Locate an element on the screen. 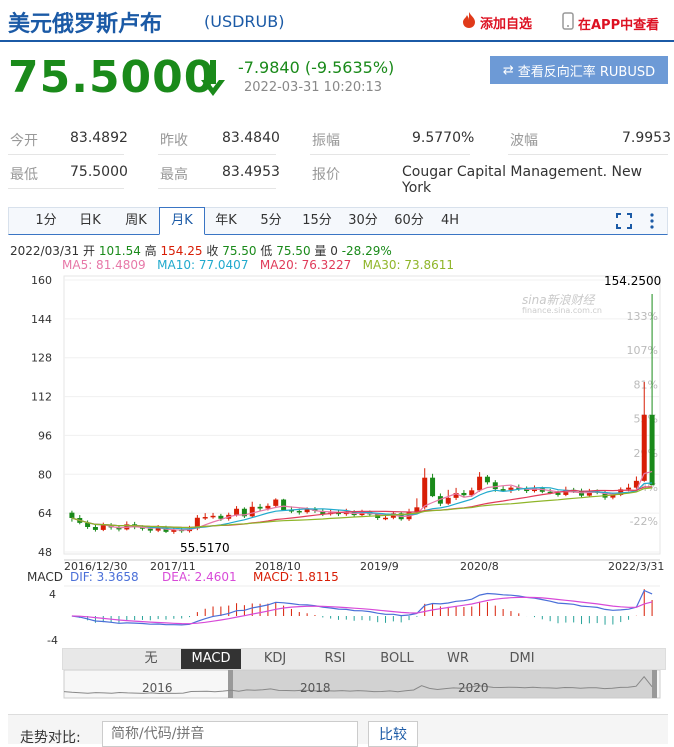 The height and width of the screenshot is (747, 674). macd-dif: DIF: 3.3658 is located at coordinates (104, 577).